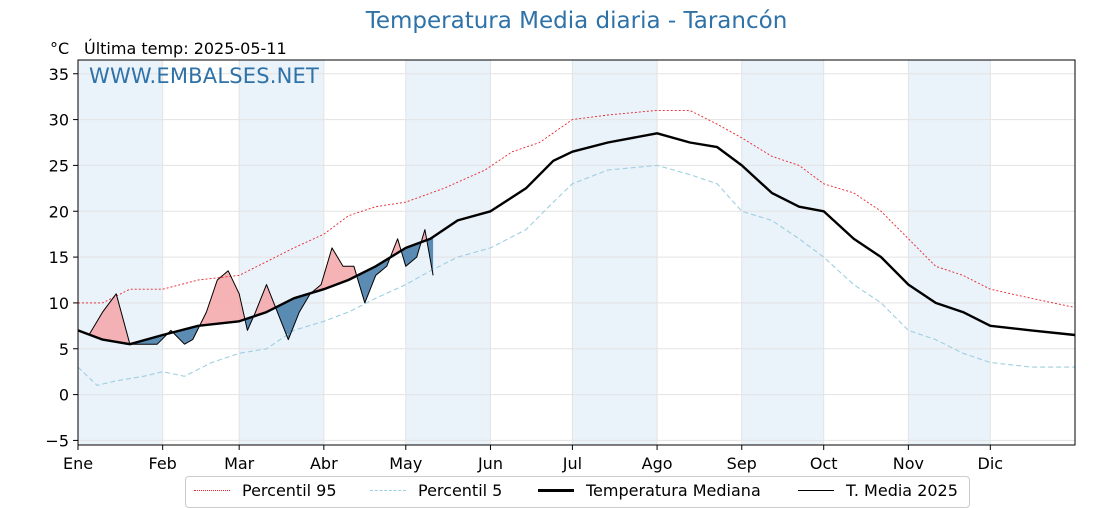  Describe the element at coordinates (64, 395) in the screenshot. I see `y-tick-label: 0` at that location.